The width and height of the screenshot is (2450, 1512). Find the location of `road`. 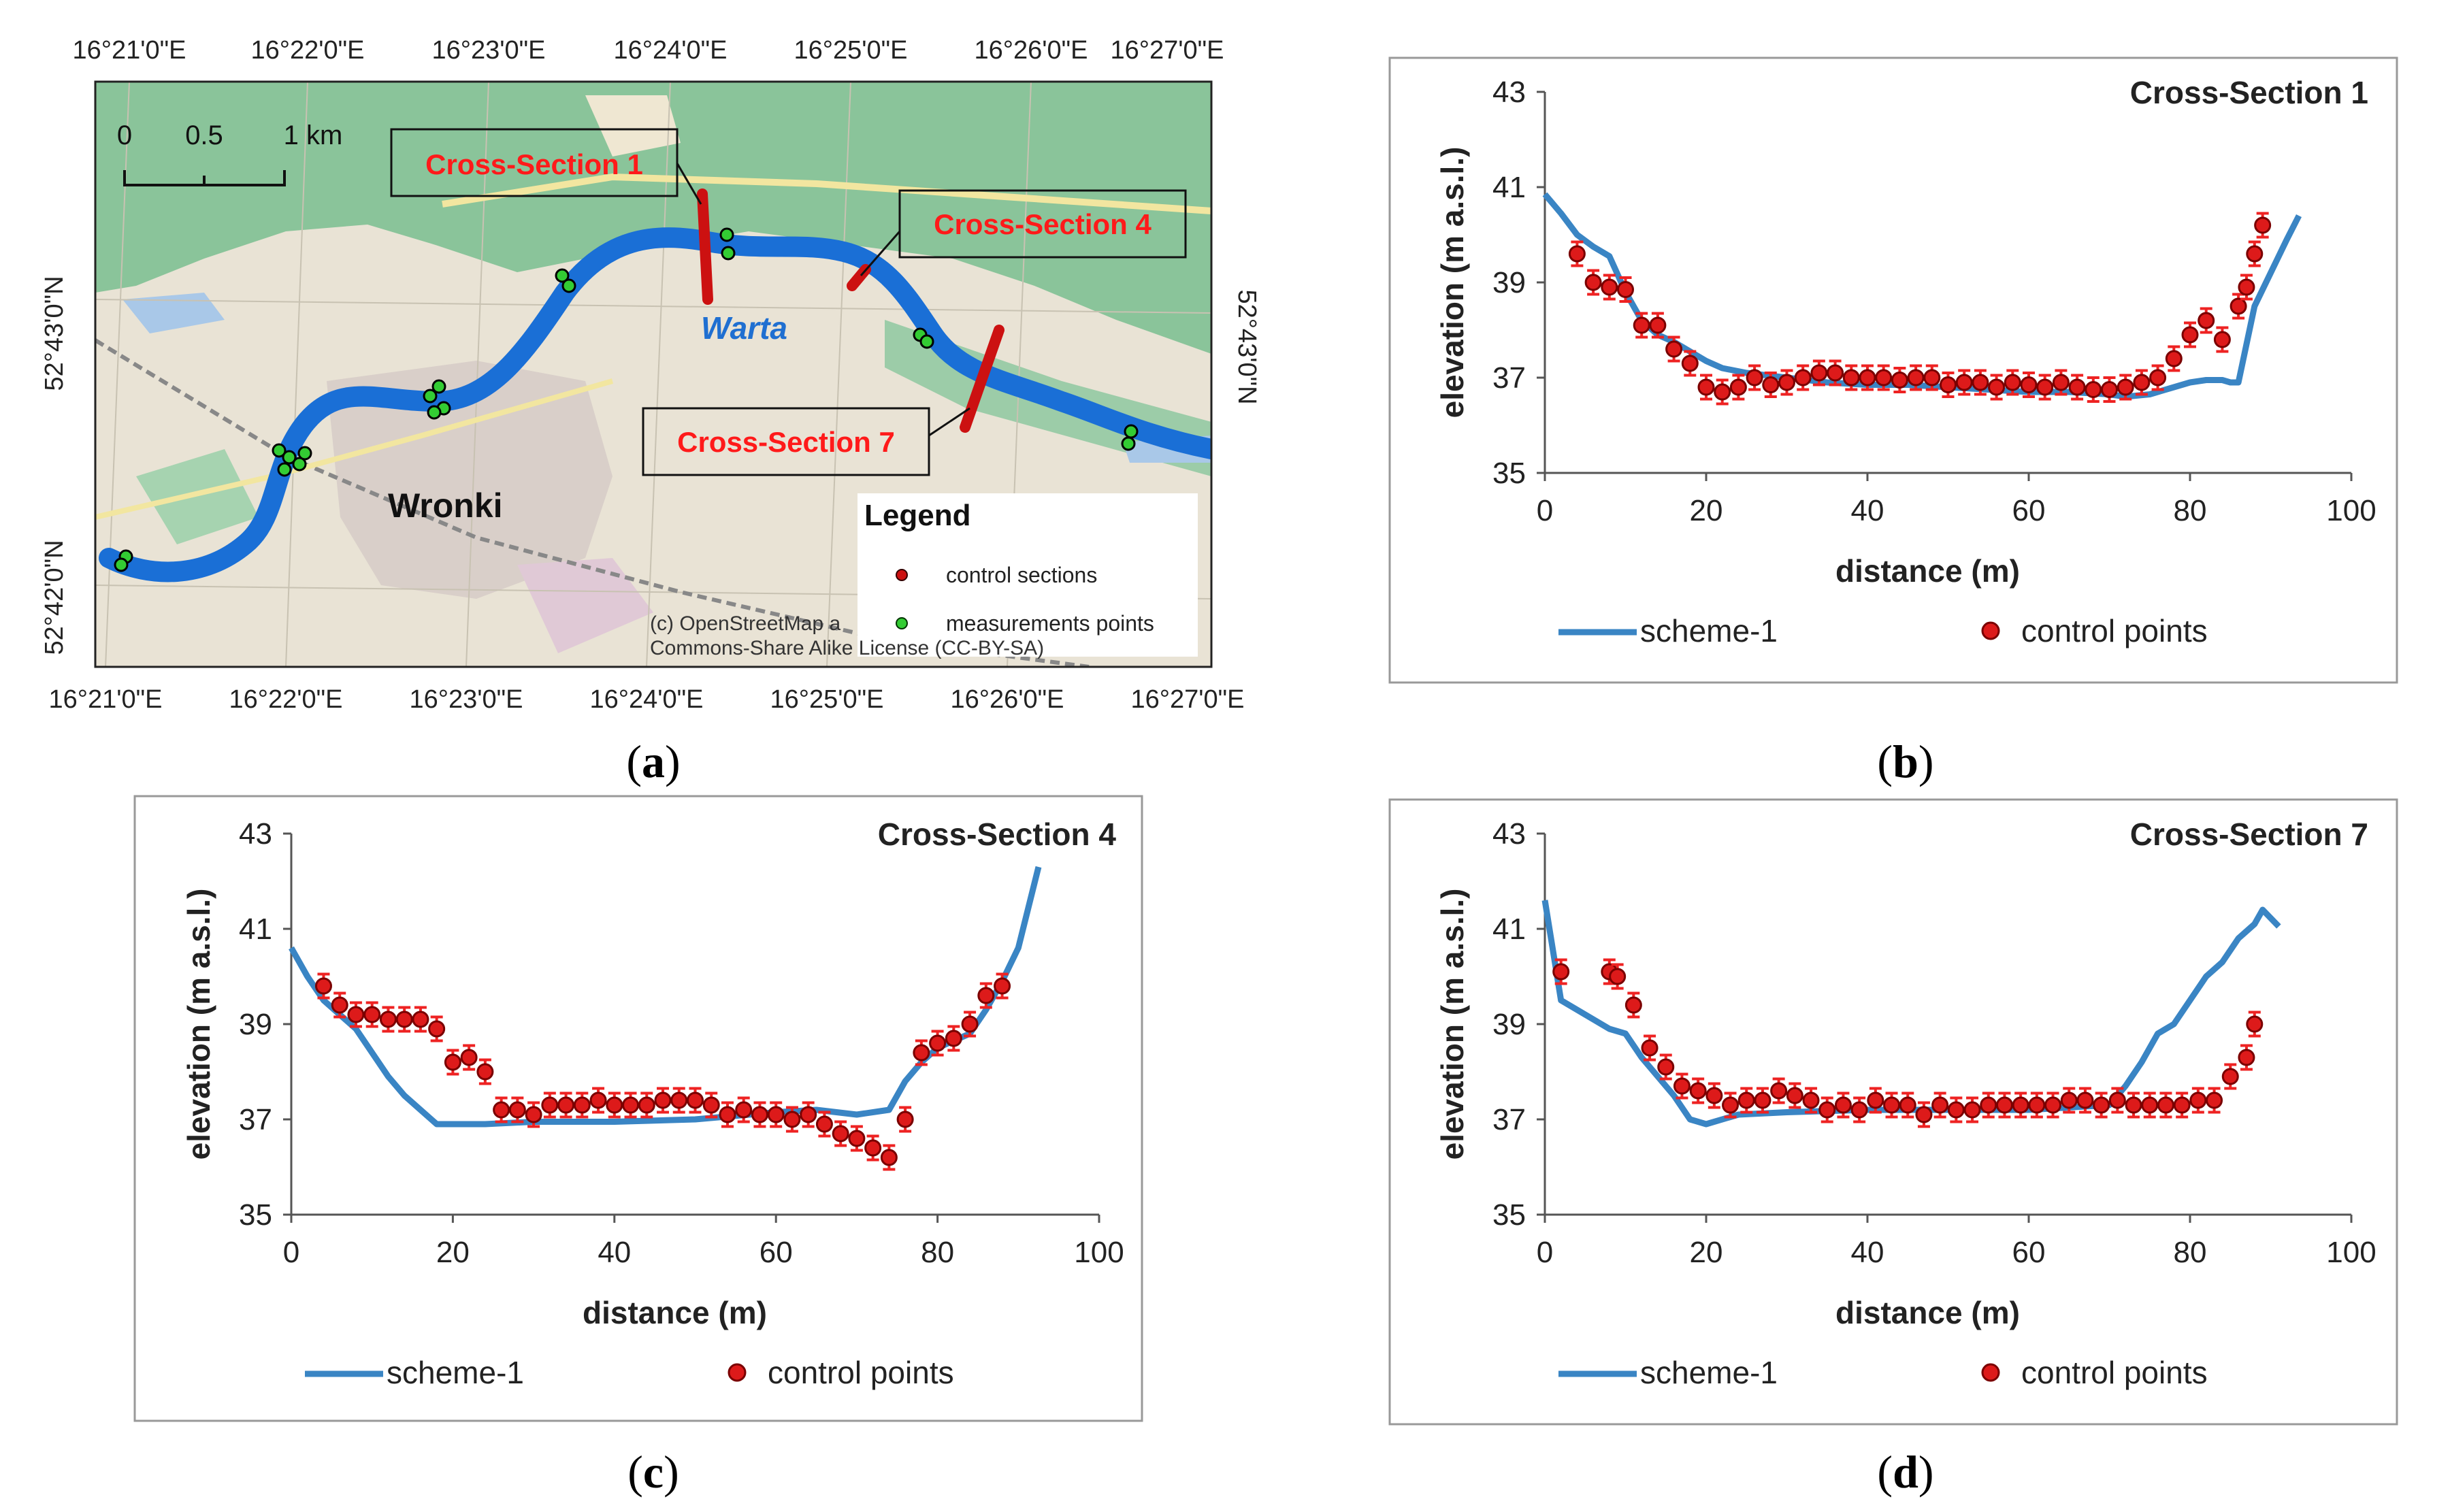

road is located at coordinates (355, 449).